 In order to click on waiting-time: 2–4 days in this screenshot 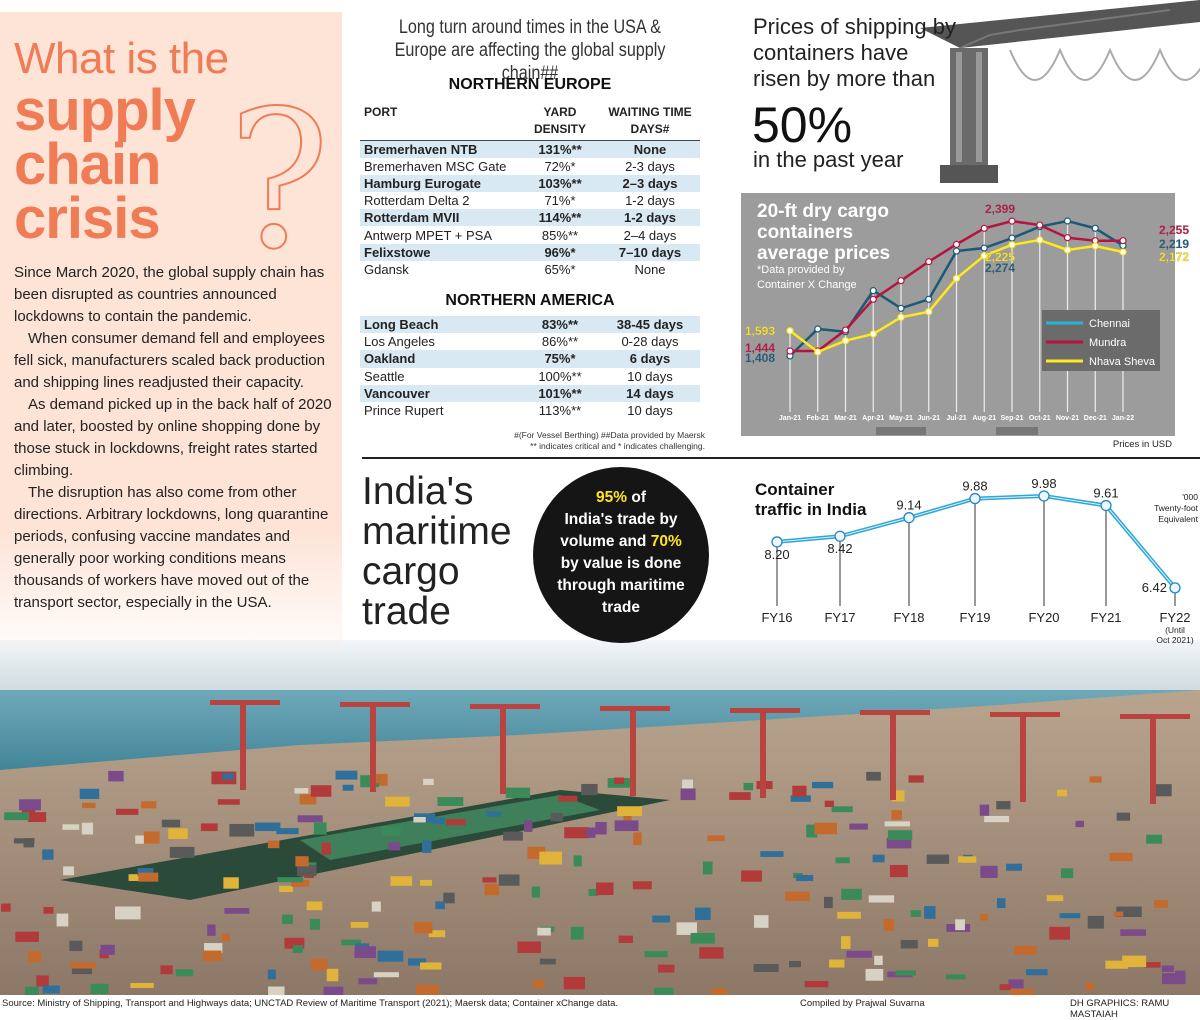, I will do `click(650, 235)`.